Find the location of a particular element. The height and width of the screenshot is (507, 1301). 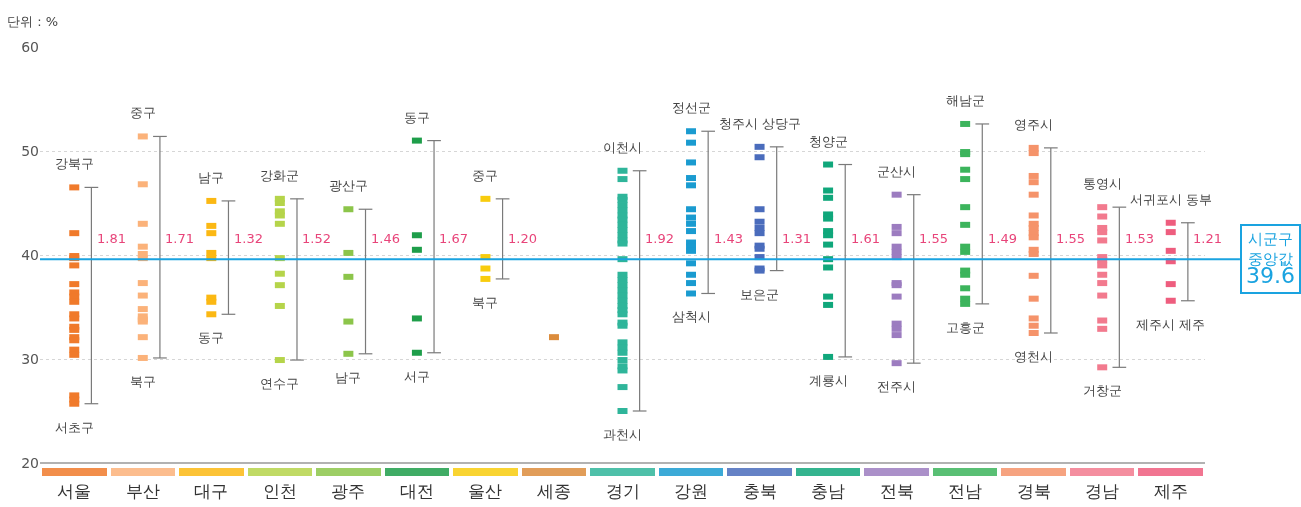

y-tick-label: 40 is located at coordinates (30, 254).